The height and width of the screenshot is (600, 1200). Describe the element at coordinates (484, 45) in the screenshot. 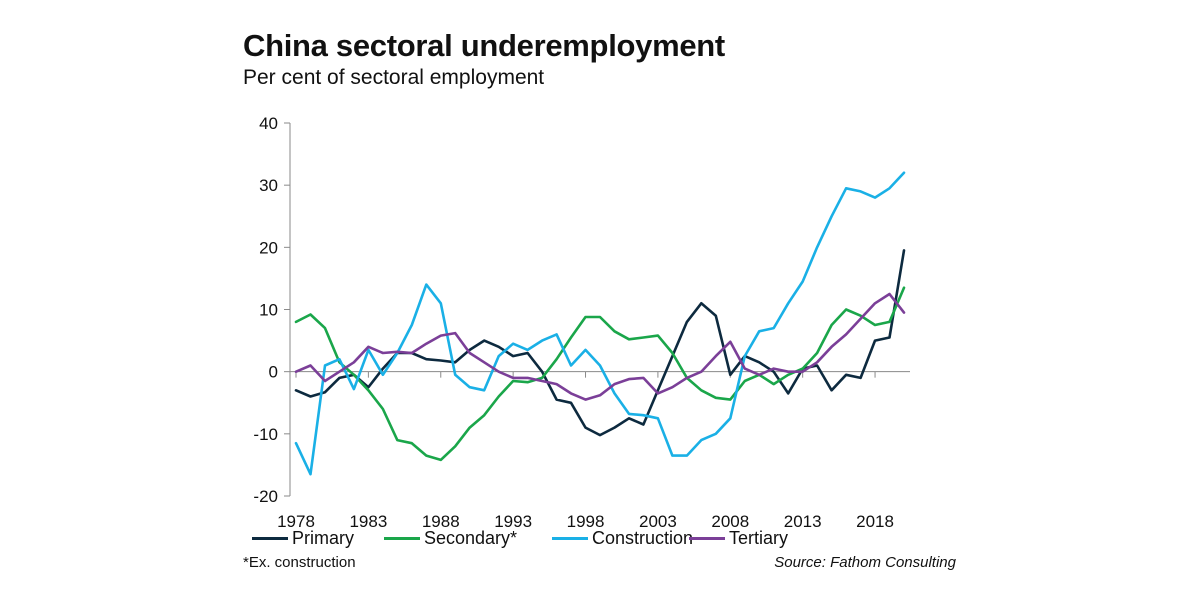

I see `chart-title: China sectoral underemployment` at that location.